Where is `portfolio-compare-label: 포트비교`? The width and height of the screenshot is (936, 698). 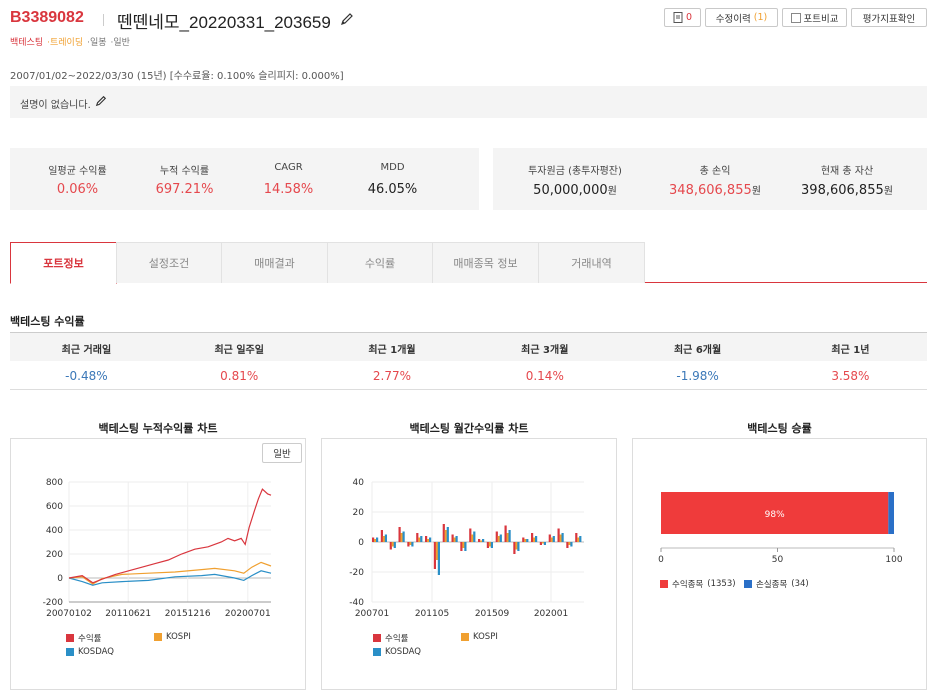 portfolio-compare-label: 포트비교 is located at coordinates (821, 19).